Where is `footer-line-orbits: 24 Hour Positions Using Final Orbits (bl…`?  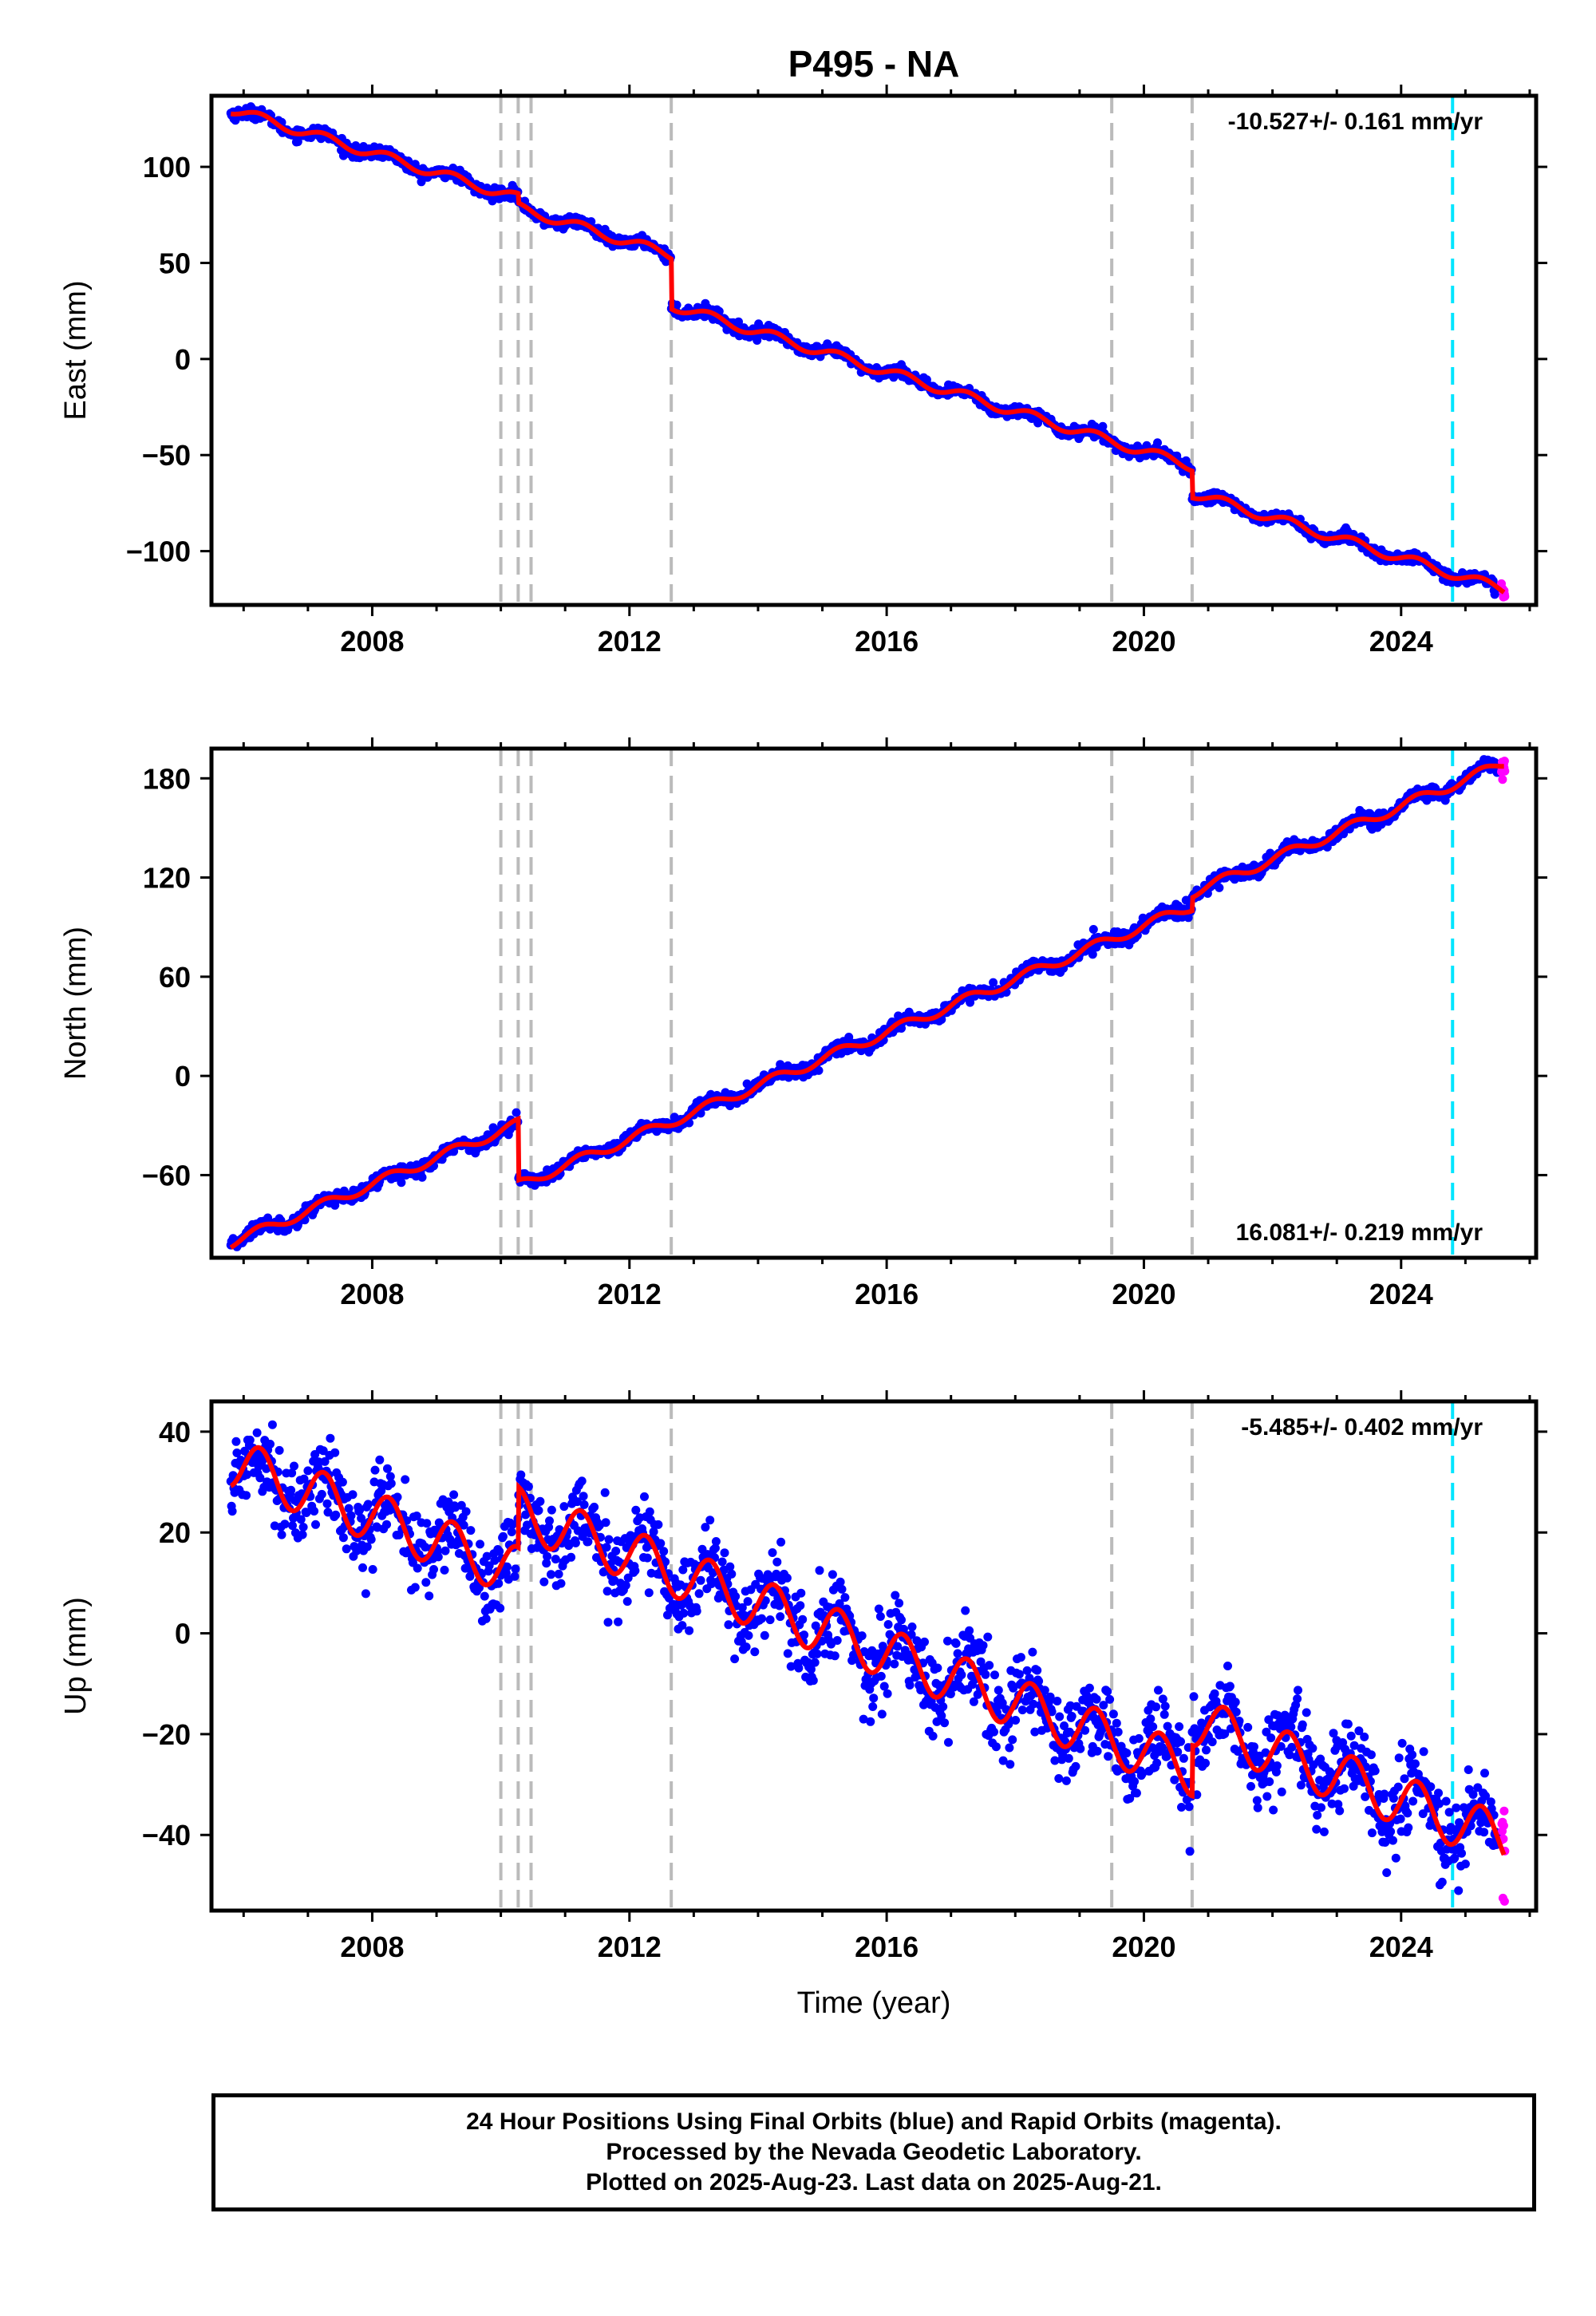
footer-line-orbits: 24 Hour Positions Using Final Orbits (bl… is located at coordinates (874, 2122).